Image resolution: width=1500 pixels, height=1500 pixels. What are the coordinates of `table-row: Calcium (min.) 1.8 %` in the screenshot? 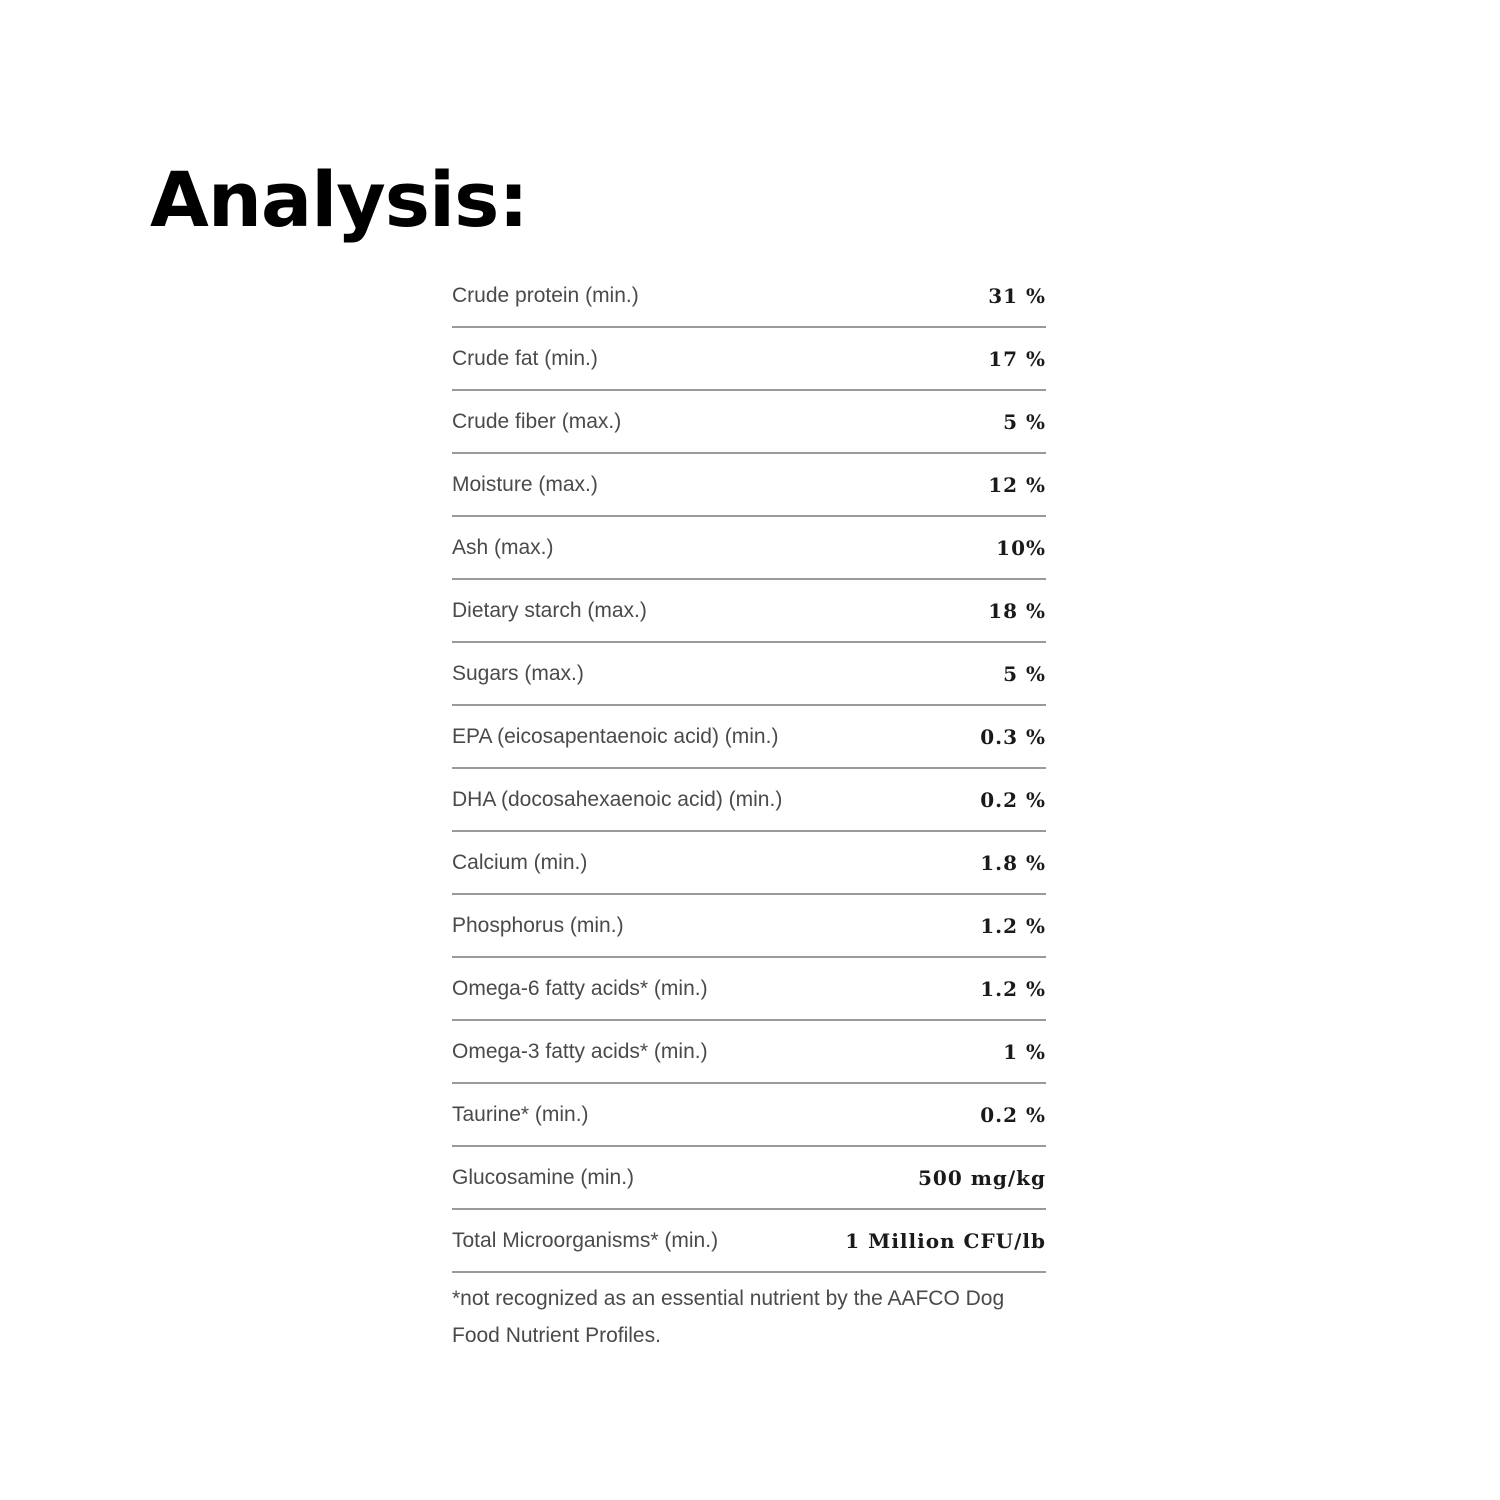 It's located at (749, 863).